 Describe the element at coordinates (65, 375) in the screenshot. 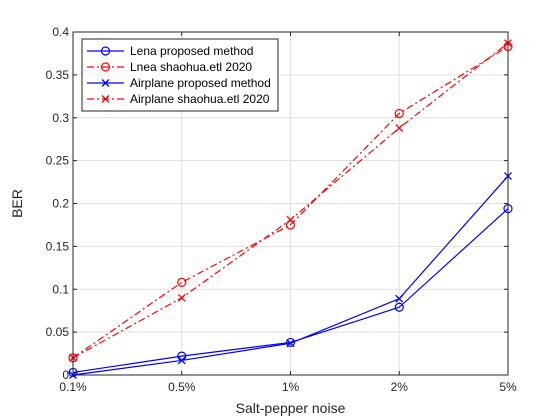

I see `y-tick-label: 0` at that location.